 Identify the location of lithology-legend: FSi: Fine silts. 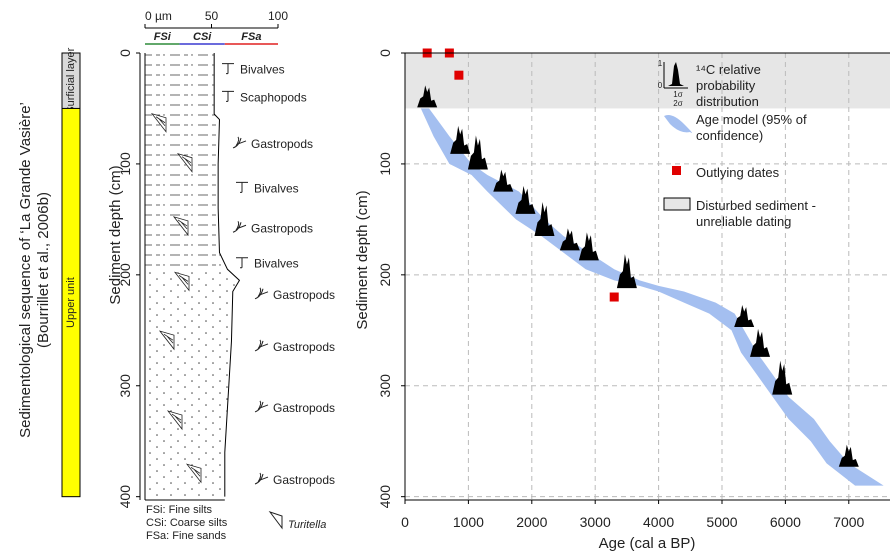
(179, 510).